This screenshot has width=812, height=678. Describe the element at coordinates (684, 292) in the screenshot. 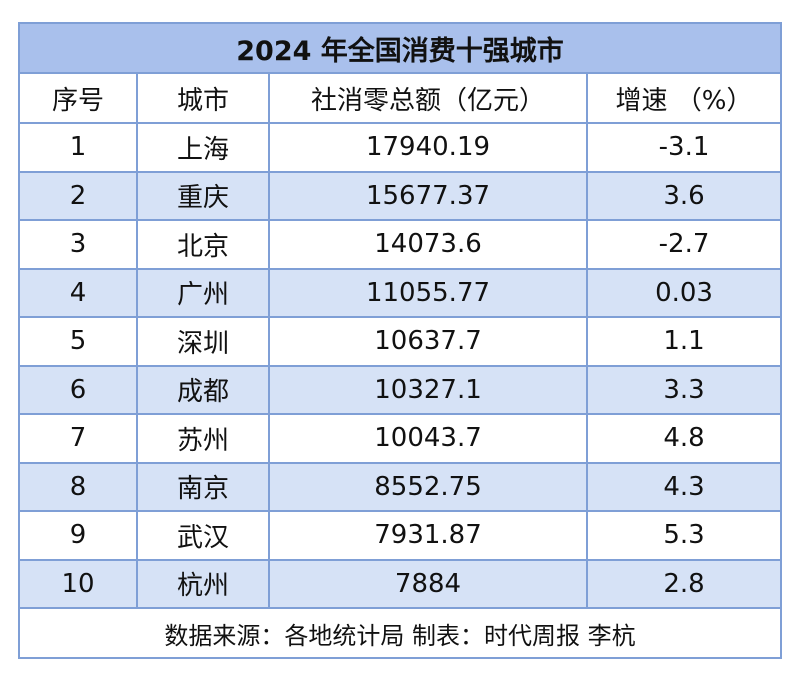

I see `cell-growth: 0.03` at that location.